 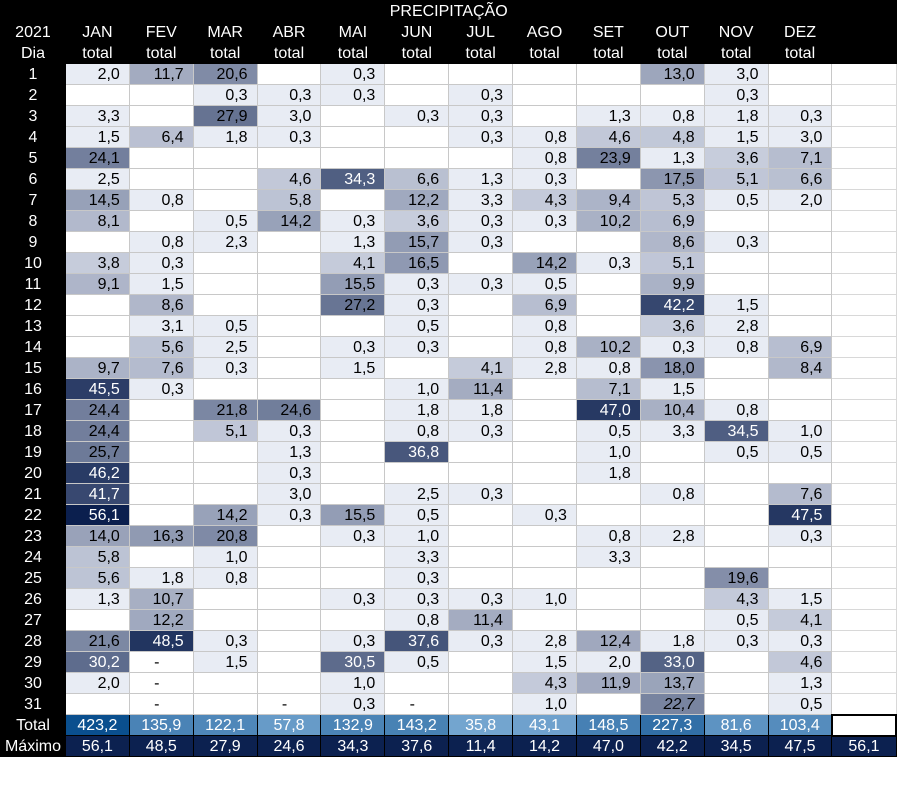 I want to click on month-max-cell: 56,1, so click(x=97, y=746).